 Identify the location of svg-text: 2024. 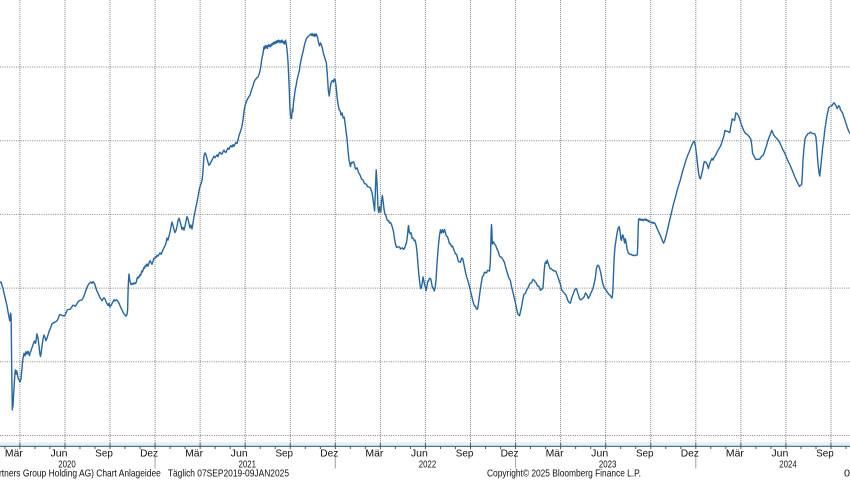
(788, 464).